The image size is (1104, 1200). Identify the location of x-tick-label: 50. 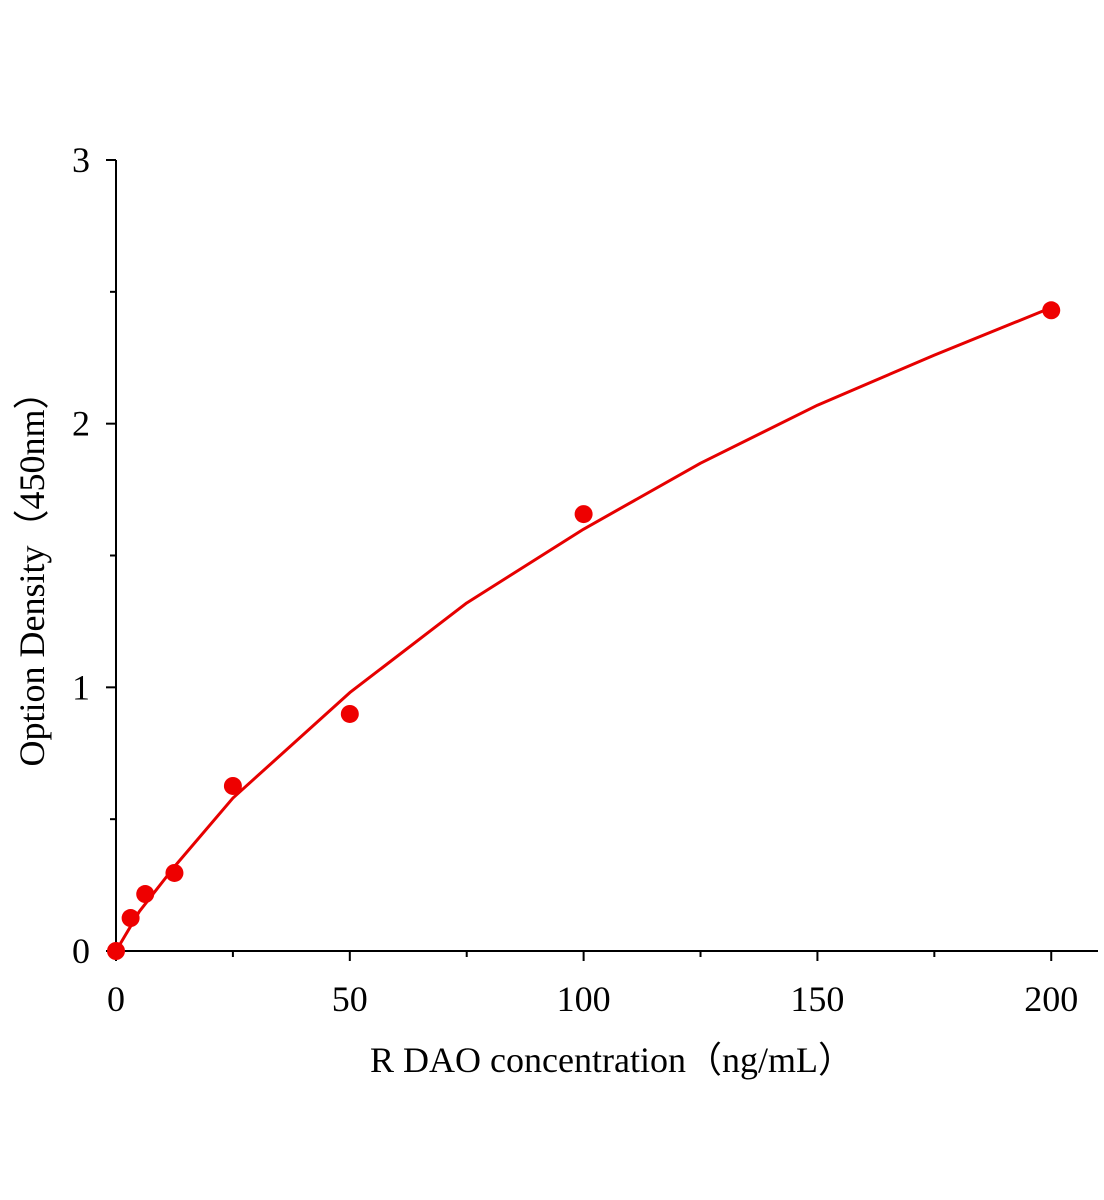
(350, 999).